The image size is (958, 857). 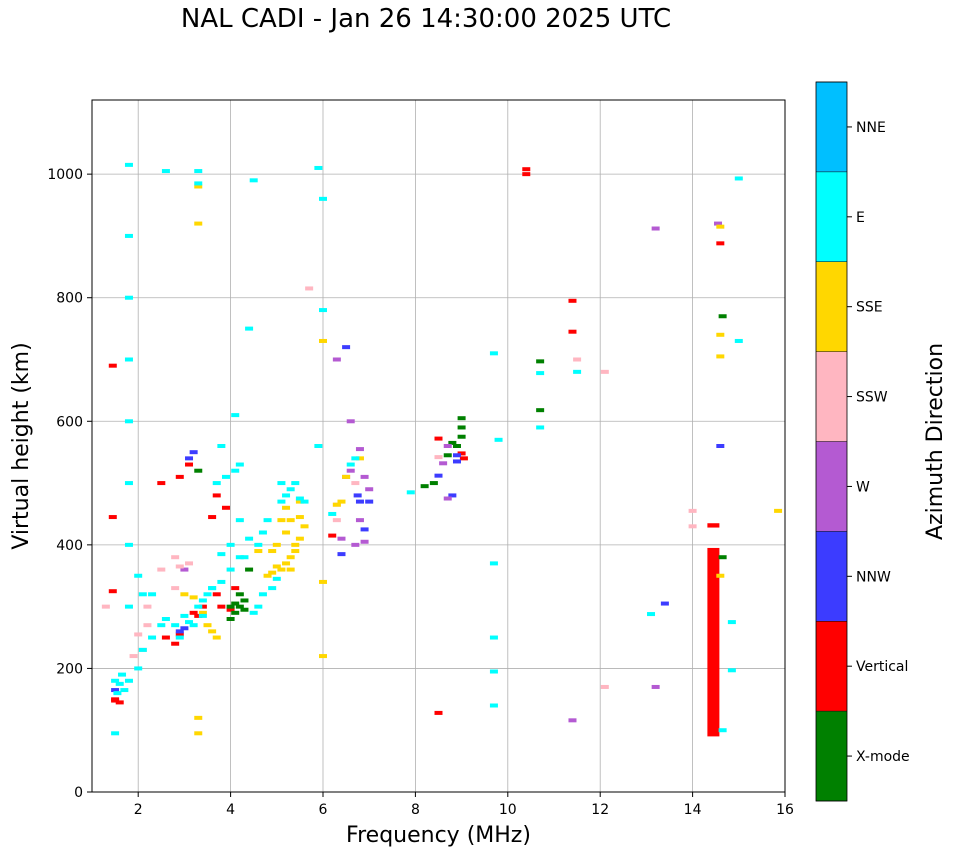 What do you see at coordinates (831, 486) in the screenshot?
I see `colorbar-swatch-w` at bounding box center [831, 486].